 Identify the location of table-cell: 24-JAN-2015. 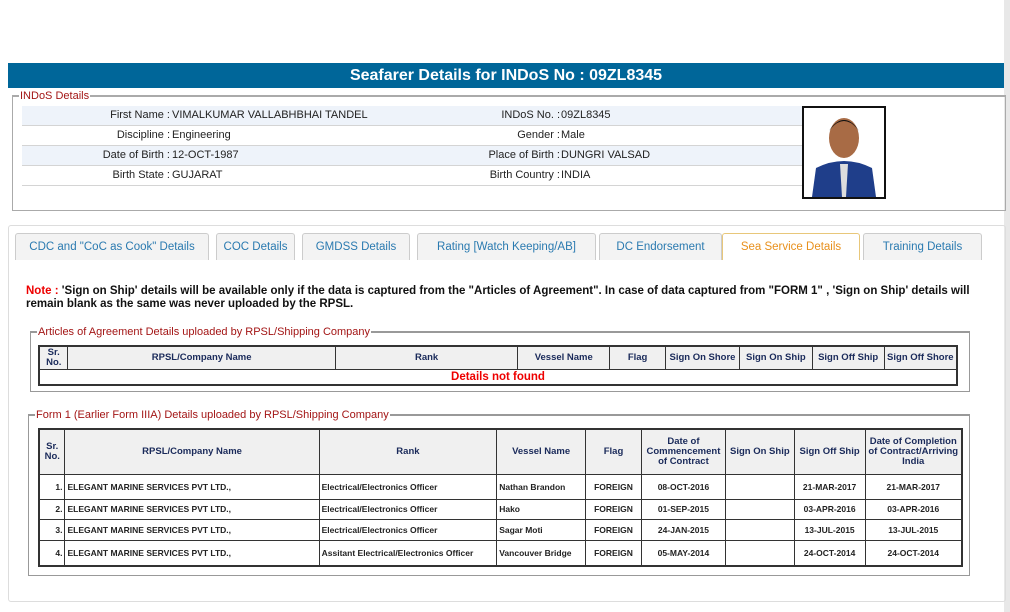
(683, 529).